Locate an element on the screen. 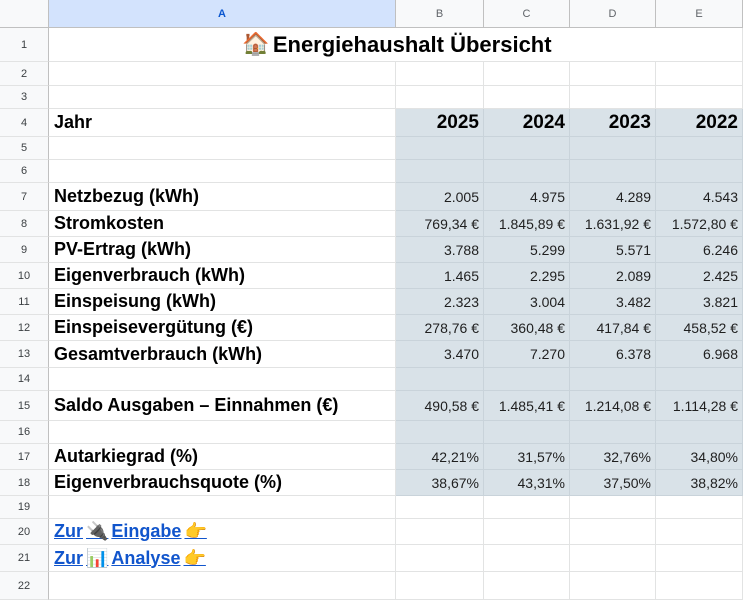 This screenshot has height=600, width=743. value-cell: 2.295 is located at coordinates (527, 276).